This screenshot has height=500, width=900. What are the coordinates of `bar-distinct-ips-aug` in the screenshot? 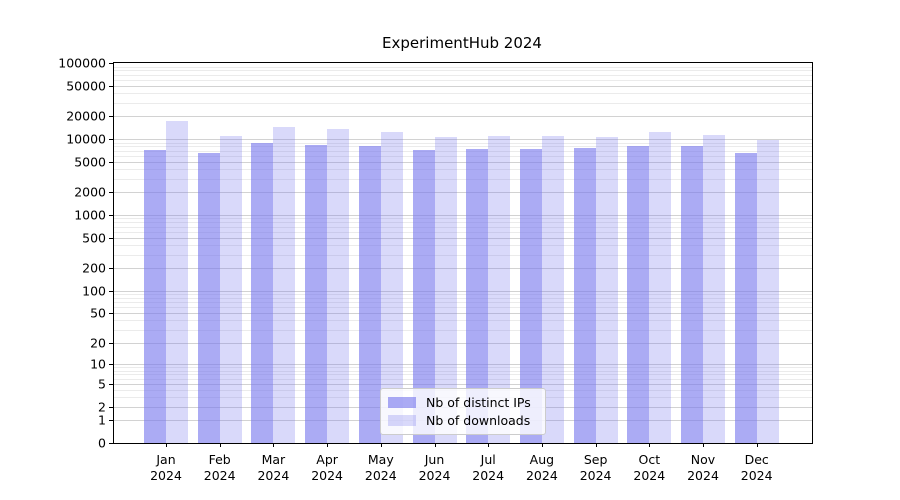 It's located at (530, 295).